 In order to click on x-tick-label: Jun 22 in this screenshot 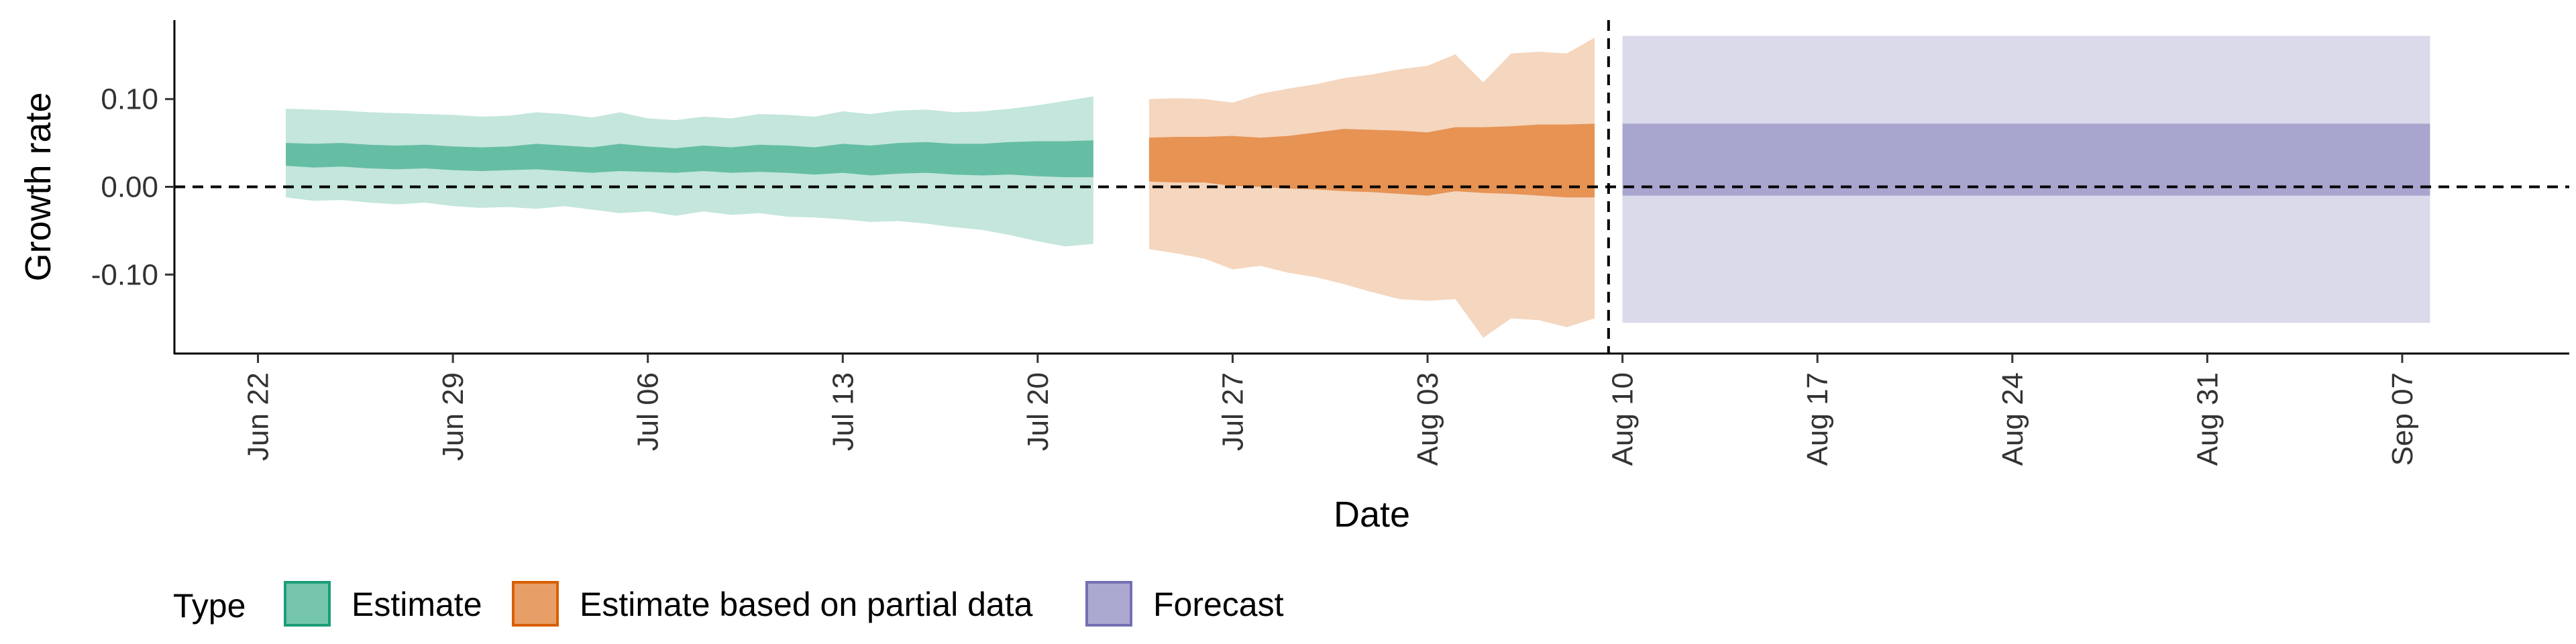, I will do `click(258, 416)`.